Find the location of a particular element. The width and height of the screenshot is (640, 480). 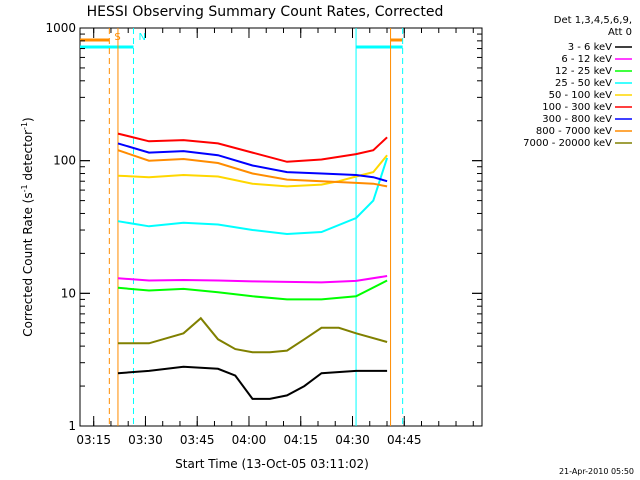

legend-title-1: Det 1,3,4,5,6,9, is located at coordinates (593, 20).